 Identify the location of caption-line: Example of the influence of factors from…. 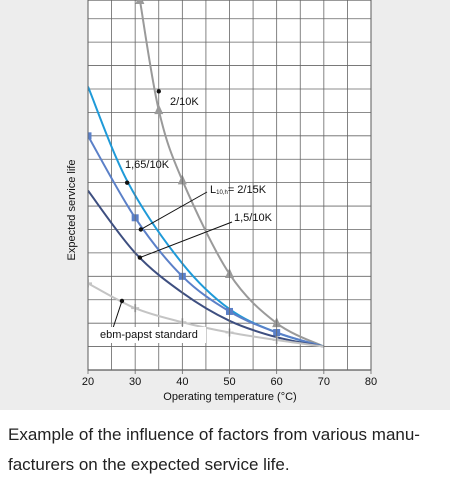
(214, 434).